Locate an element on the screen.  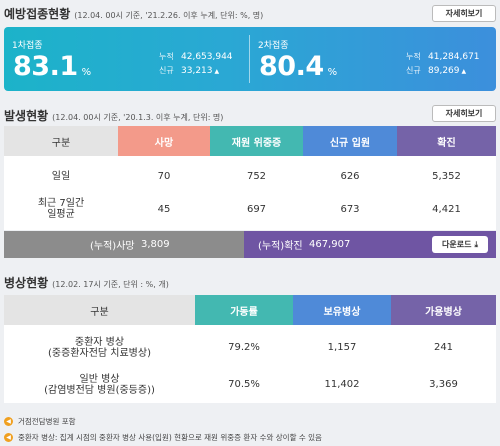
table-cell: 1,157 is located at coordinates (342, 347).